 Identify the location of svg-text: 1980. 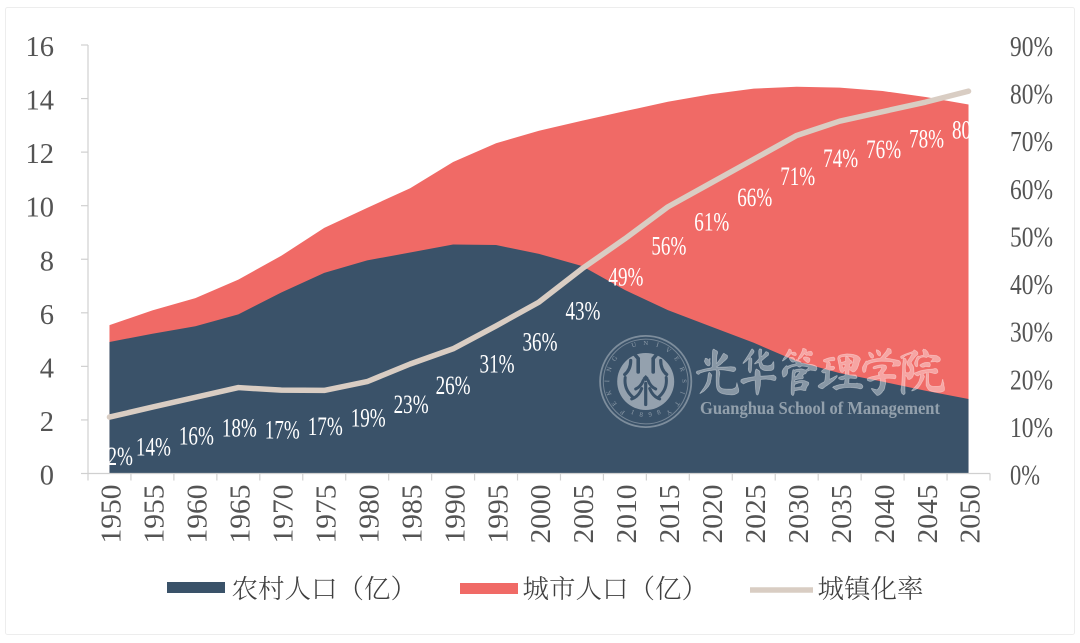
(369, 514).